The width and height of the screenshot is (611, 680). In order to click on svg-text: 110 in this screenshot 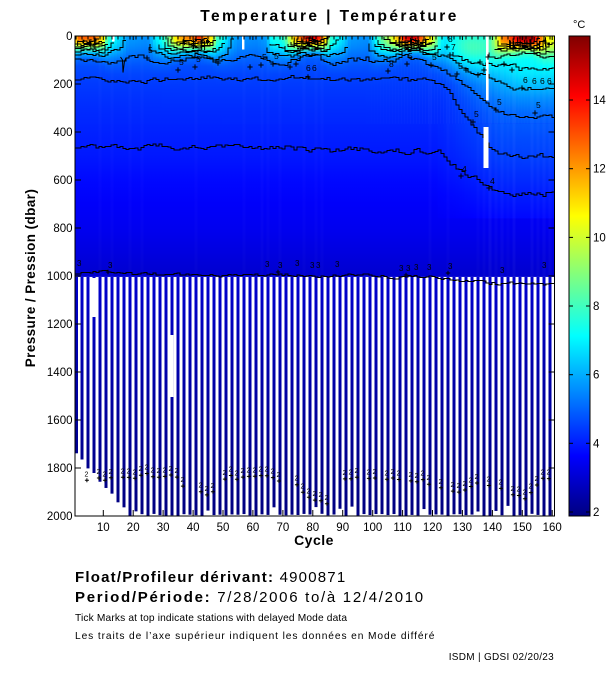, I will do `click(402, 528)`.